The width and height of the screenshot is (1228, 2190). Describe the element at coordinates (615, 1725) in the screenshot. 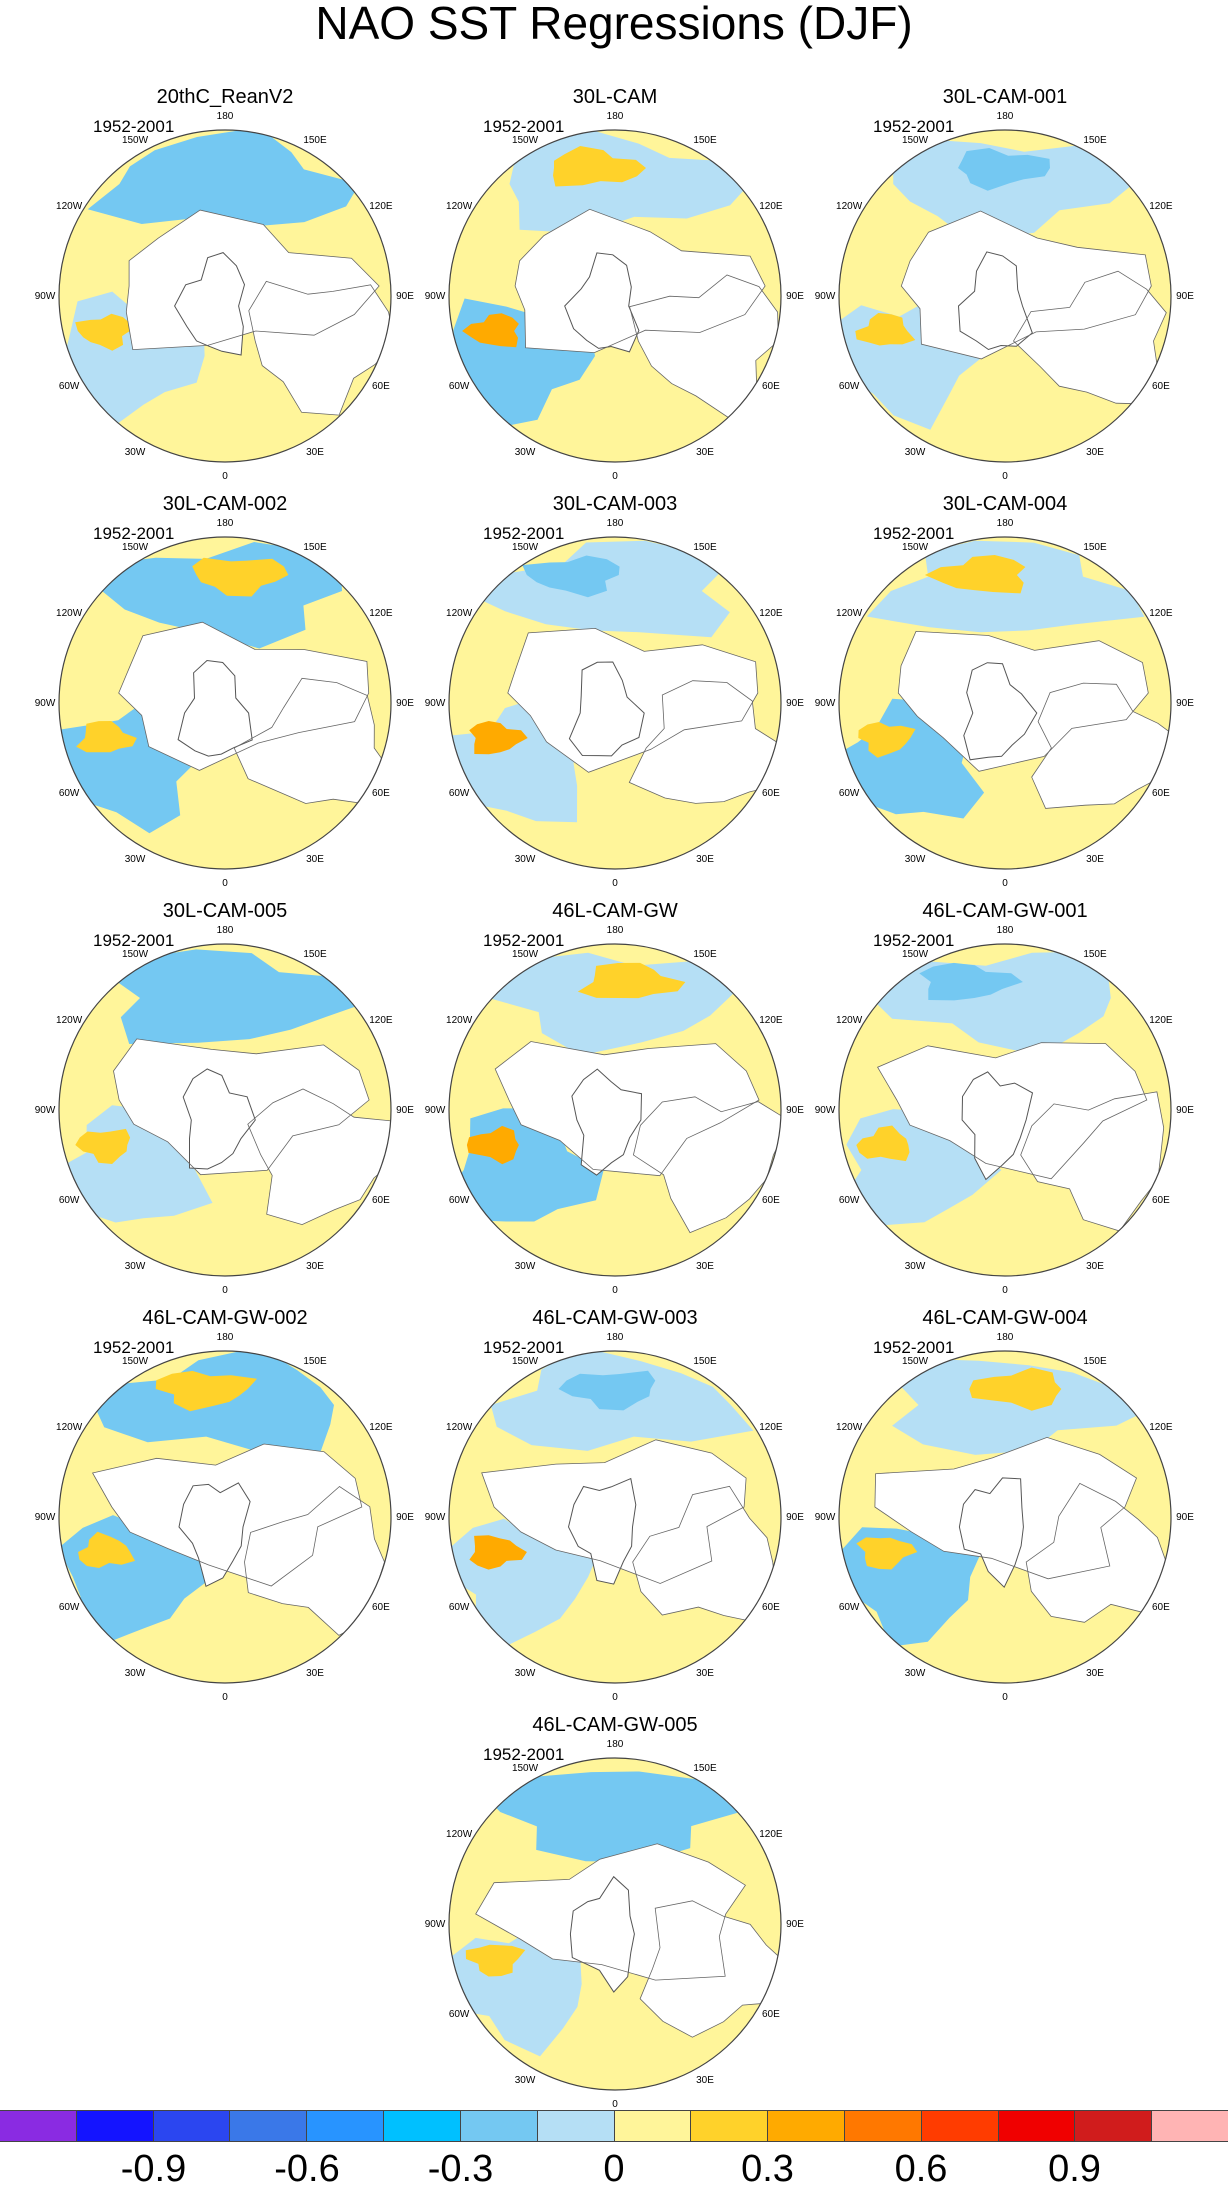

I see `panel-title: 46L-CAM-GW-005` at that location.